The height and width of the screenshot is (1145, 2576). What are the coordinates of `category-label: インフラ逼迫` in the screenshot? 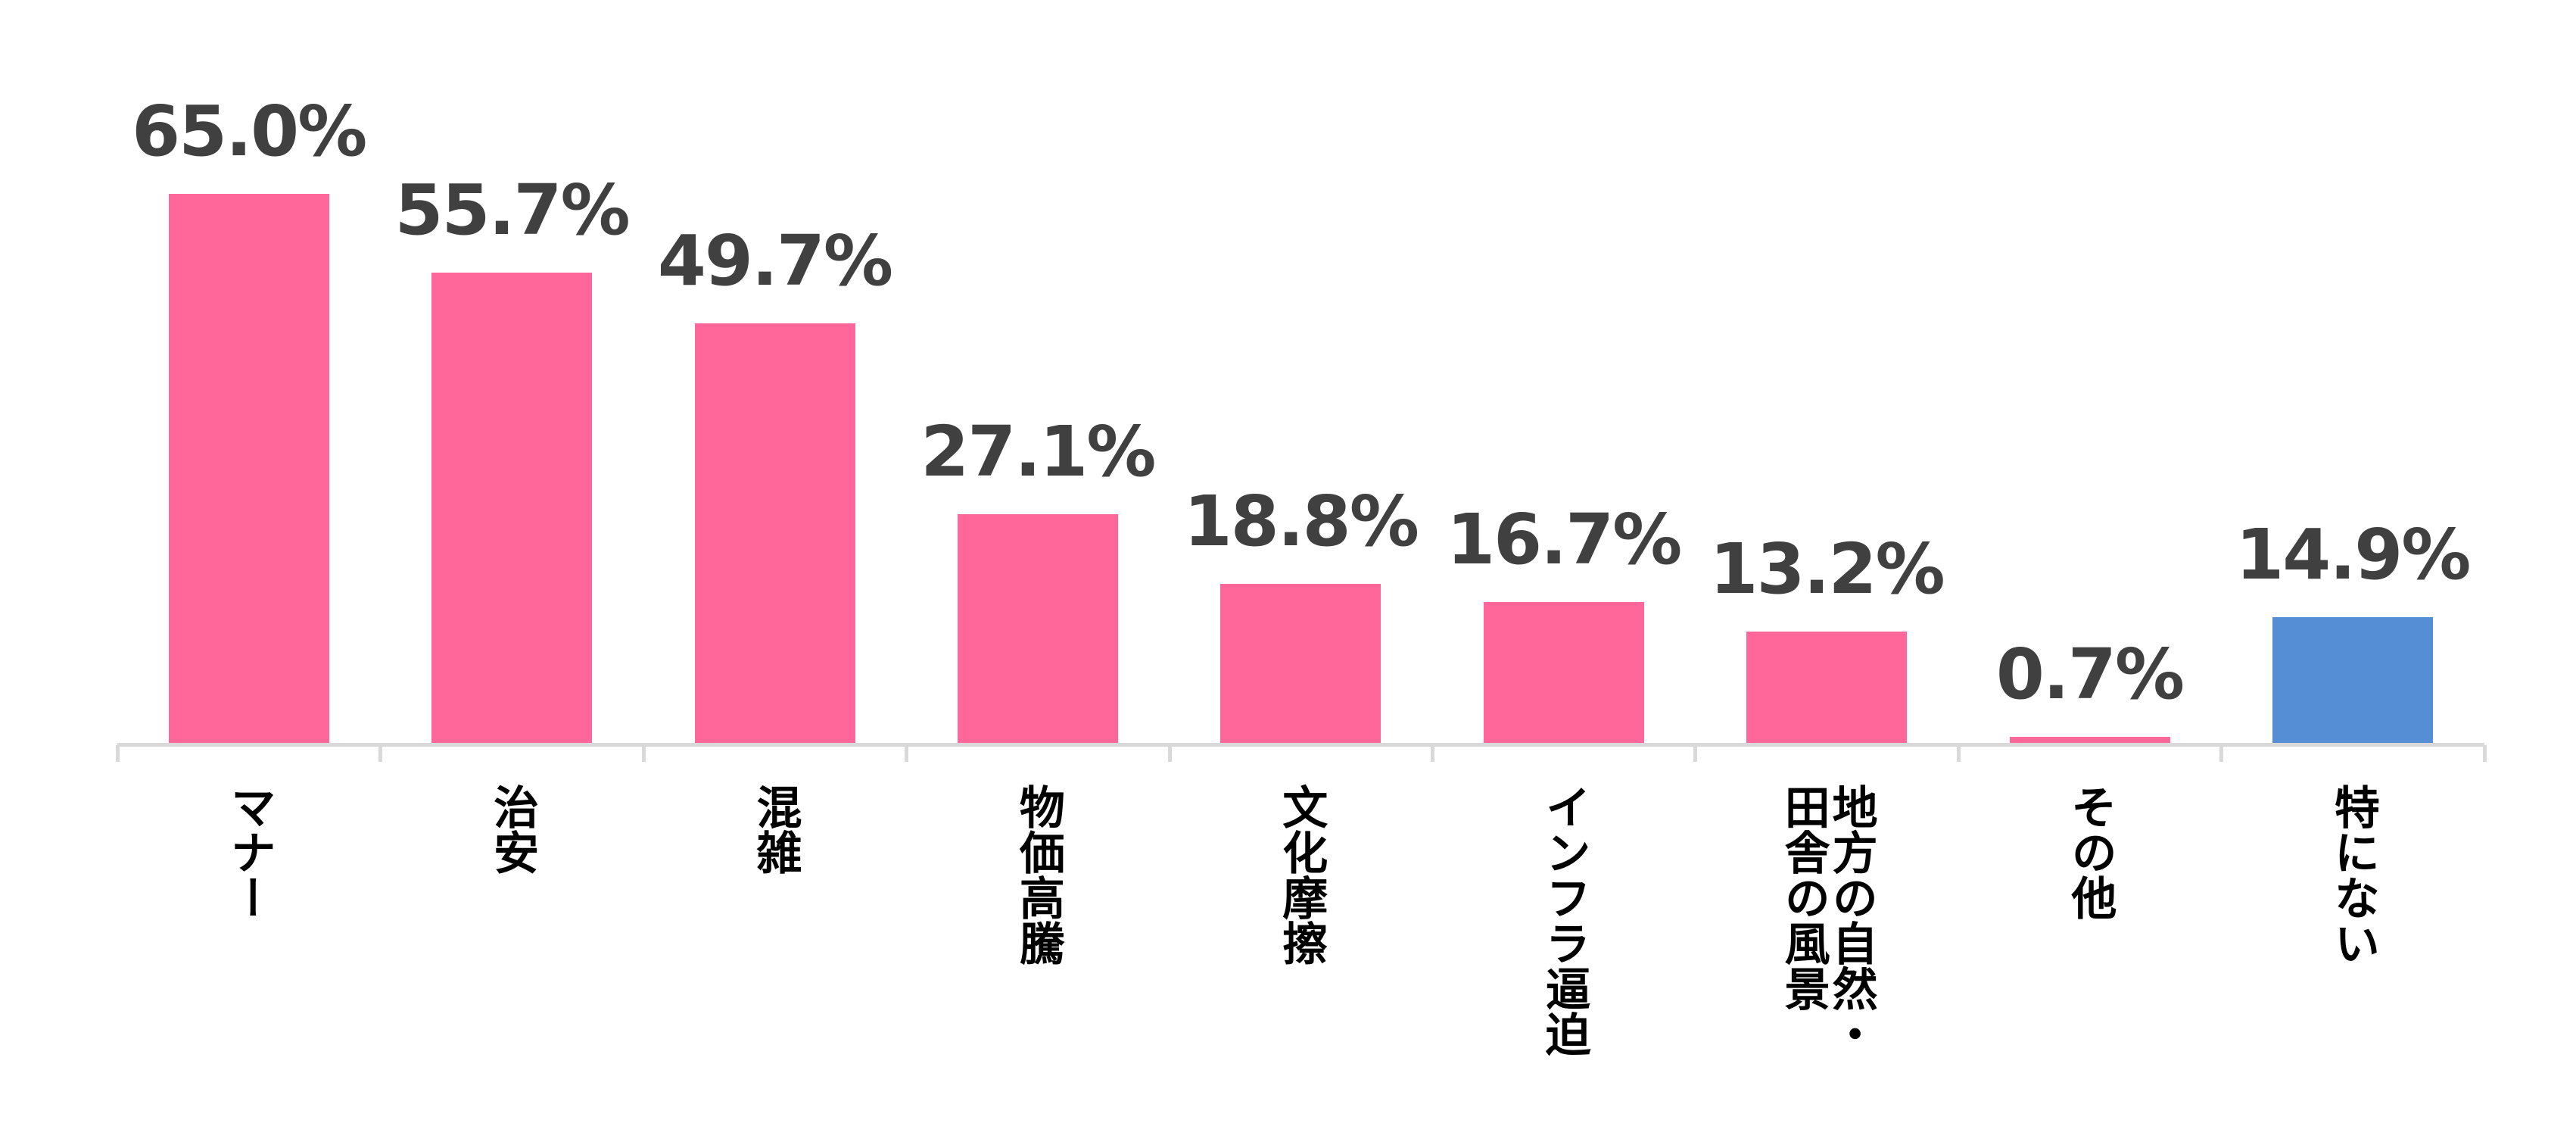 It's located at (1564, 920).